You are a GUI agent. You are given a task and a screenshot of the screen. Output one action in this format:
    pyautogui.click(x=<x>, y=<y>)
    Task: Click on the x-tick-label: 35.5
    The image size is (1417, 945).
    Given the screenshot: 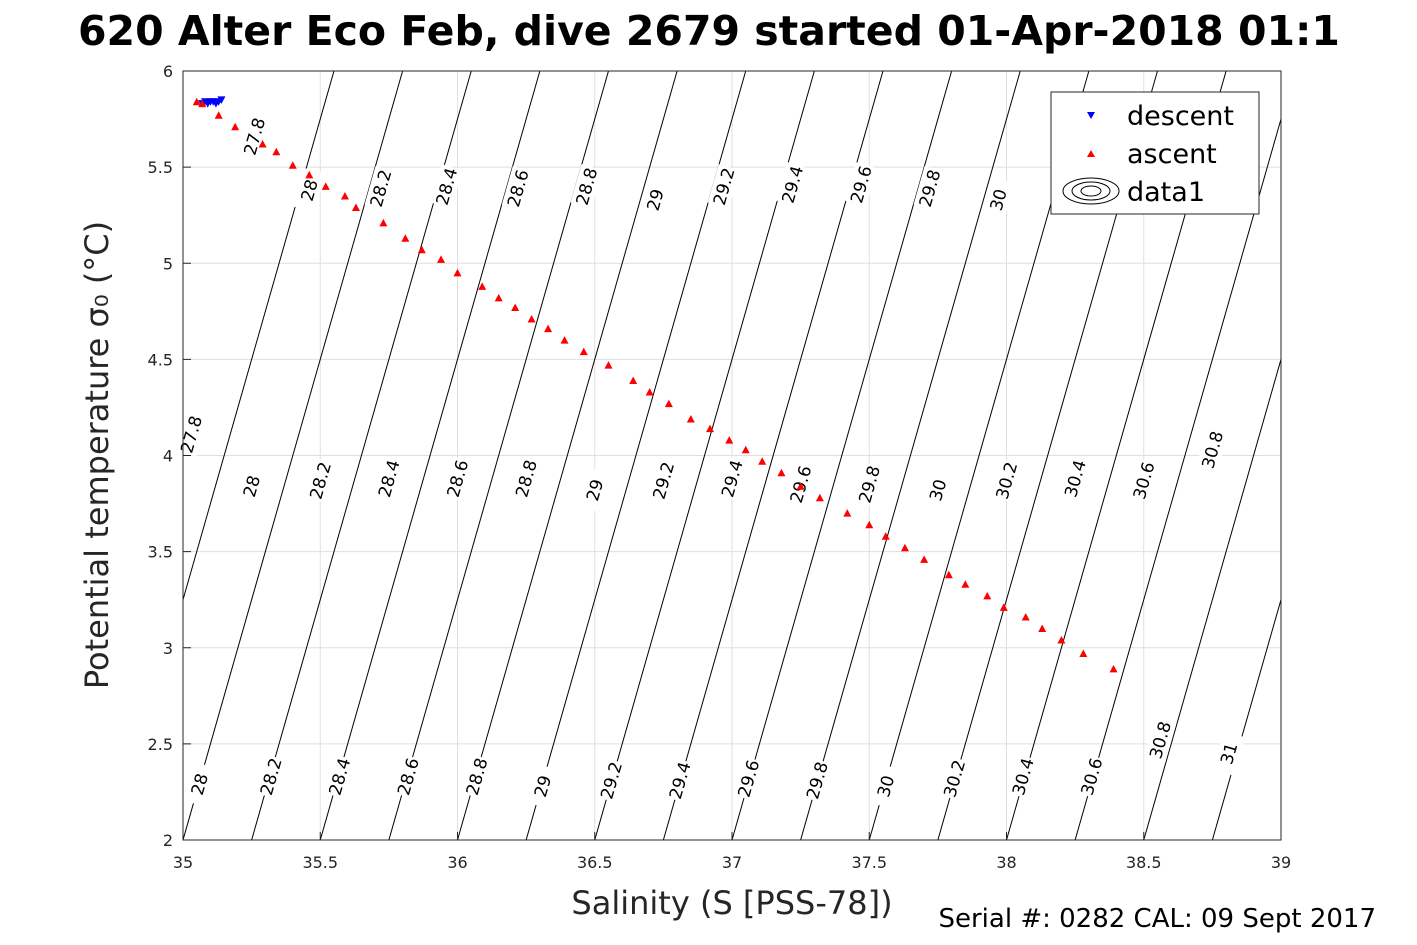 What is the action you would take?
    pyautogui.click(x=320, y=862)
    